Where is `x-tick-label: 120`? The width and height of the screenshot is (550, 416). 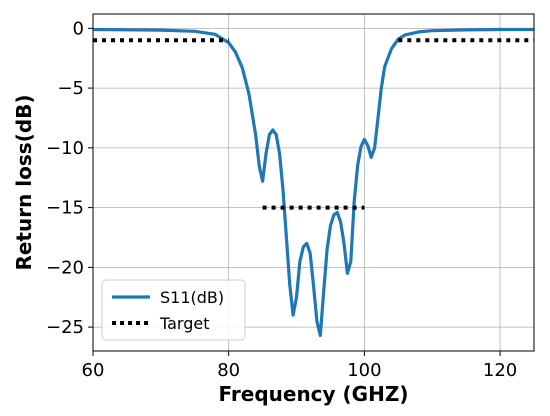
x-tick-label: 120 is located at coordinates (500, 370).